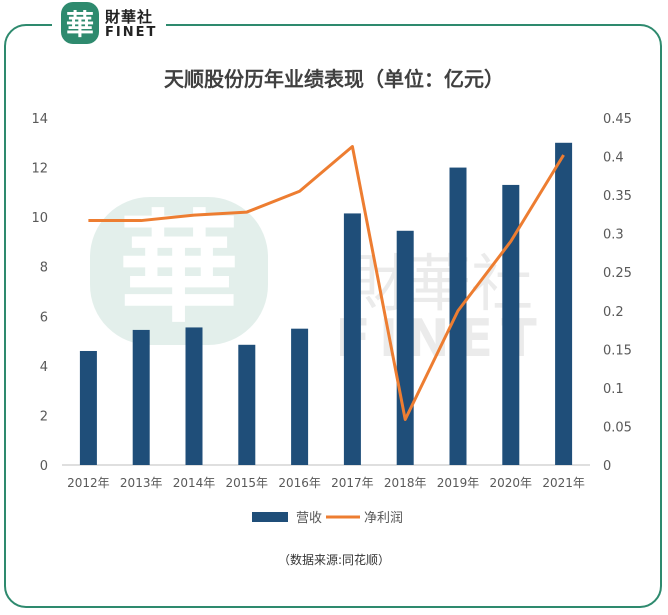  What do you see at coordinates (458, 483) in the screenshot?
I see `x-tick-label: 2019年` at bounding box center [458, 483].